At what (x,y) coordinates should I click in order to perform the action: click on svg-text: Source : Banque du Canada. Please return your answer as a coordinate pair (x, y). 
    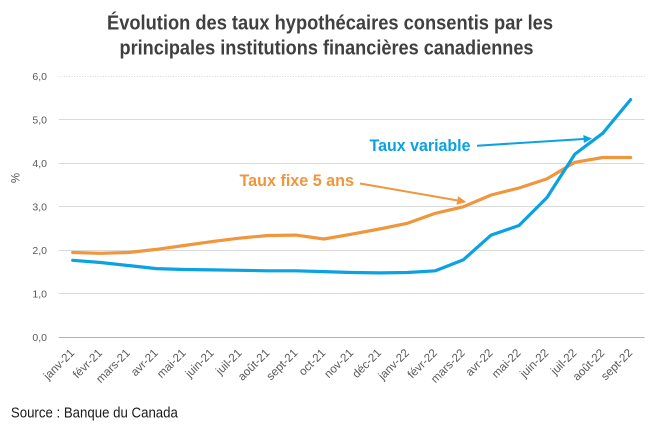
    Looking at the image, I should click on (95, 413).